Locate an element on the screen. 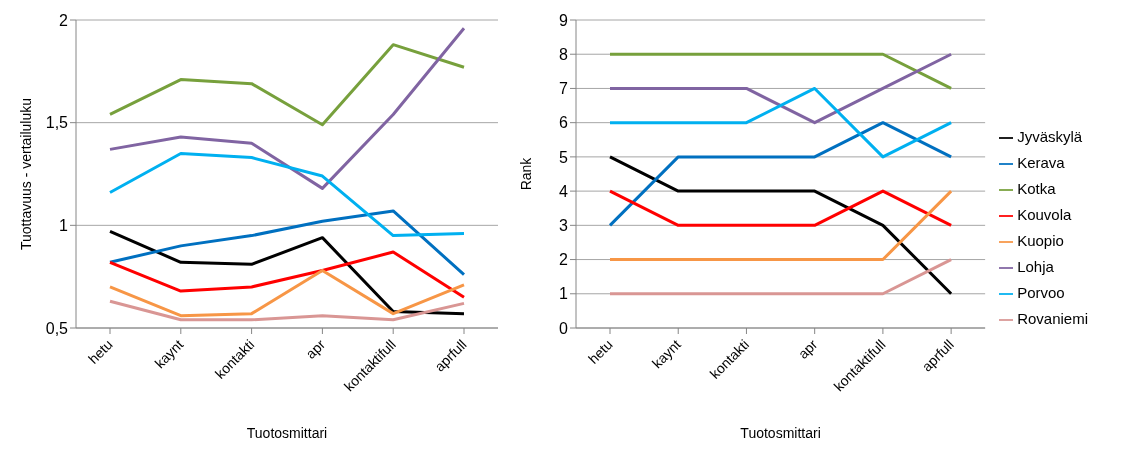 The image size is (1124, 450). legend-label: Lohja is located at coordinates (1035, 266).